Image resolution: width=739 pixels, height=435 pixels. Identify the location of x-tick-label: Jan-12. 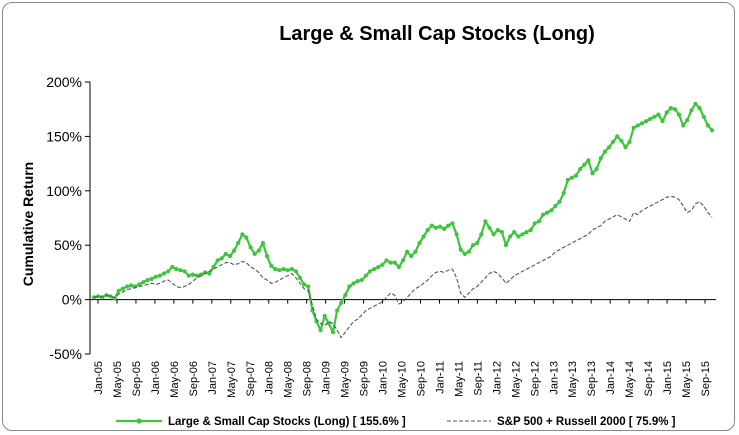
(497, 378).